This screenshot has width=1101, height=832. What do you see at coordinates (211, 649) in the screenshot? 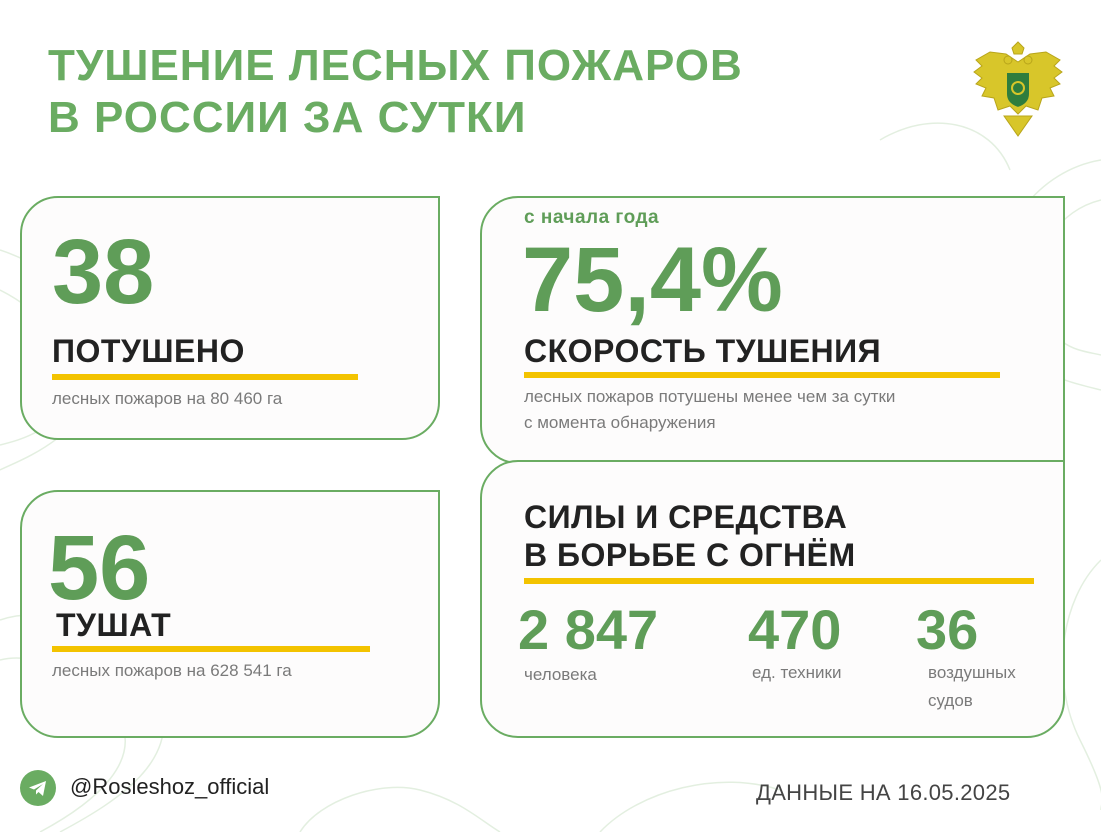
I see `being-extinguished-underline` at bounding box center [211, 649].